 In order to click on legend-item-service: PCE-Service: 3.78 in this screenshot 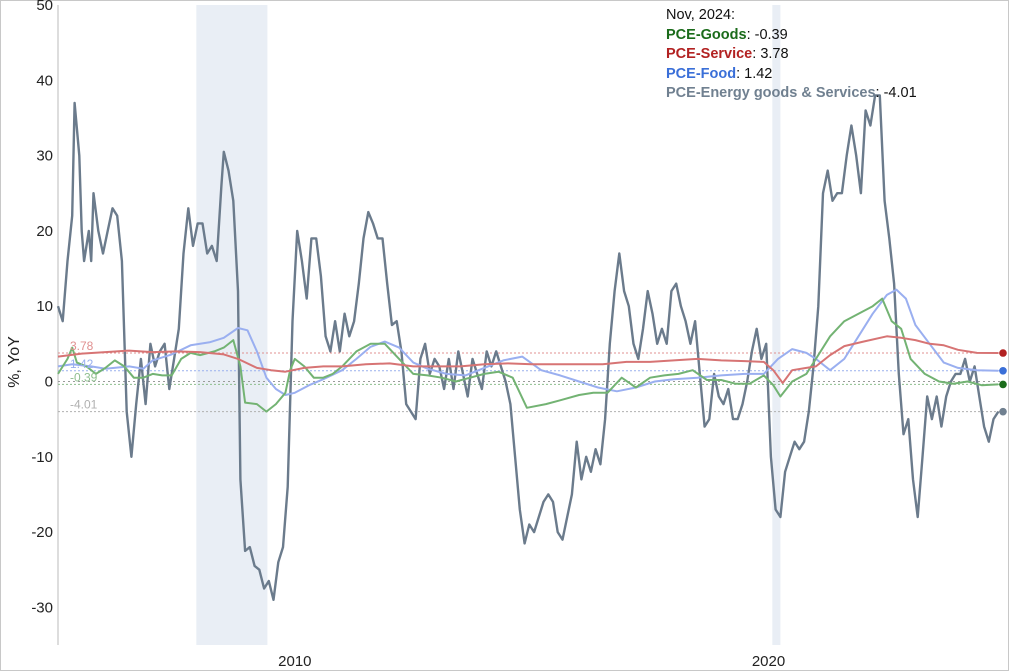, I will do `click(727, 54)`.